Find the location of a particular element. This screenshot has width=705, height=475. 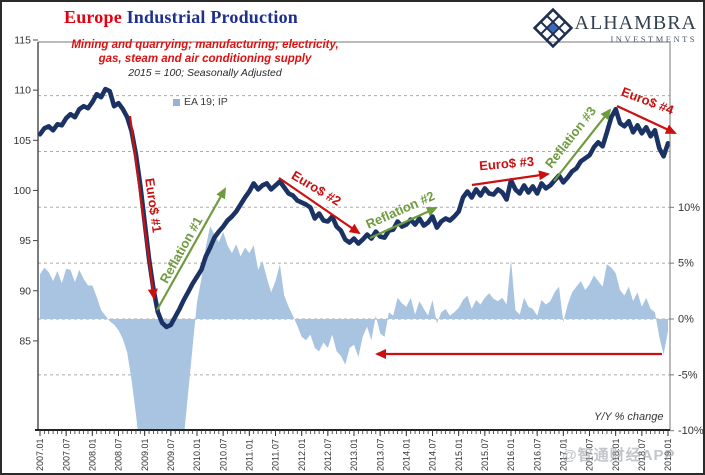

right-axis-label: 0% is located at coordinates (686, 320).